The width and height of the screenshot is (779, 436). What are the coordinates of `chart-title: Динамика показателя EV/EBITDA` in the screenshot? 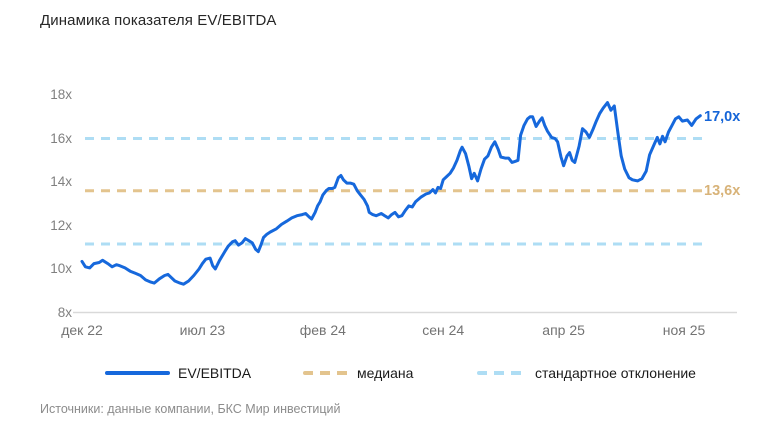 It's located at (158, 20).